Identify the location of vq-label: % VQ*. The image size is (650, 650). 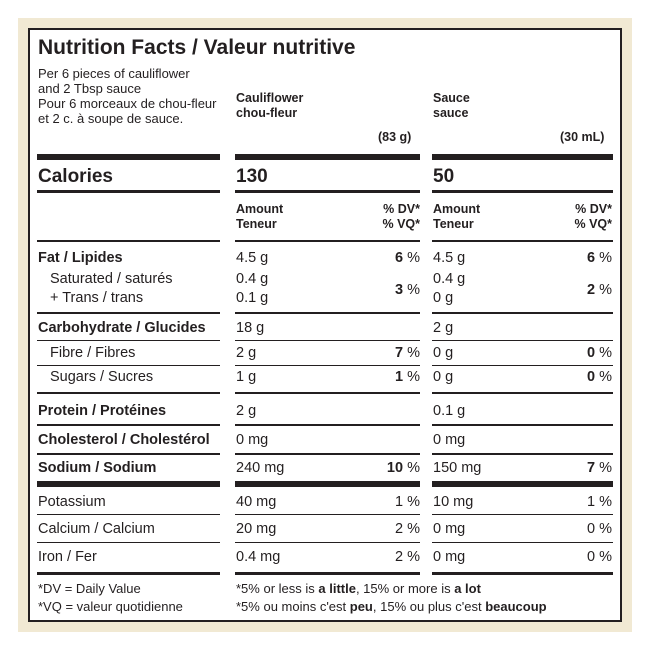
(593, 224).